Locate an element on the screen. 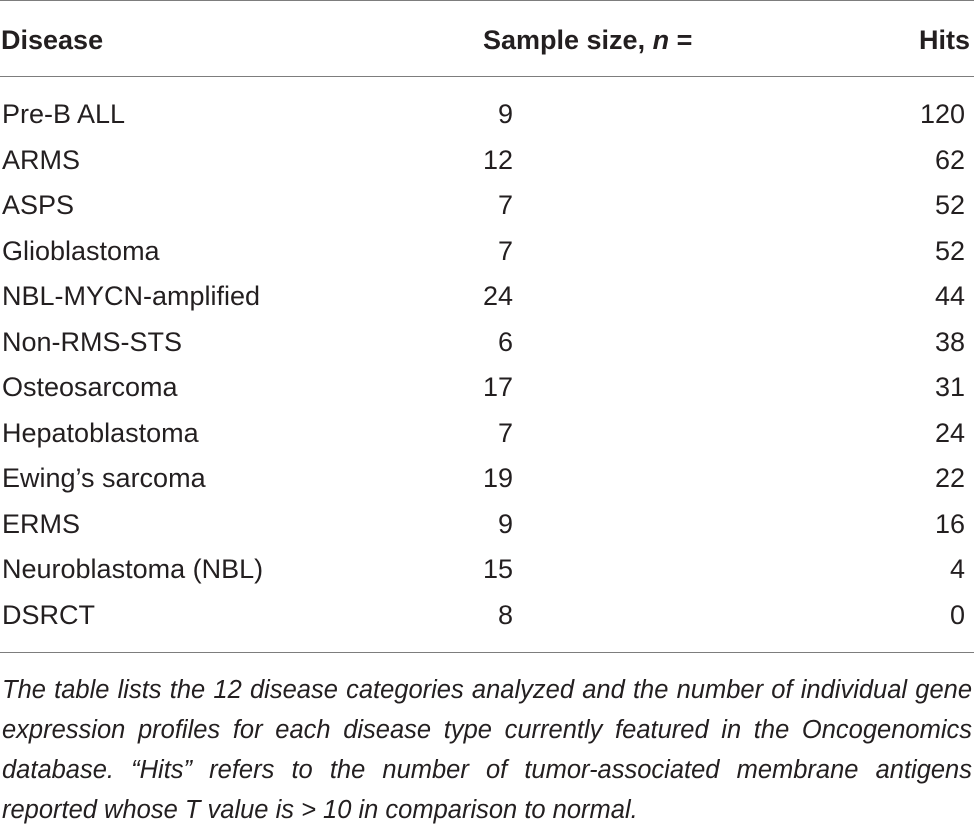  header-rule is located at coordinates (487, 76).